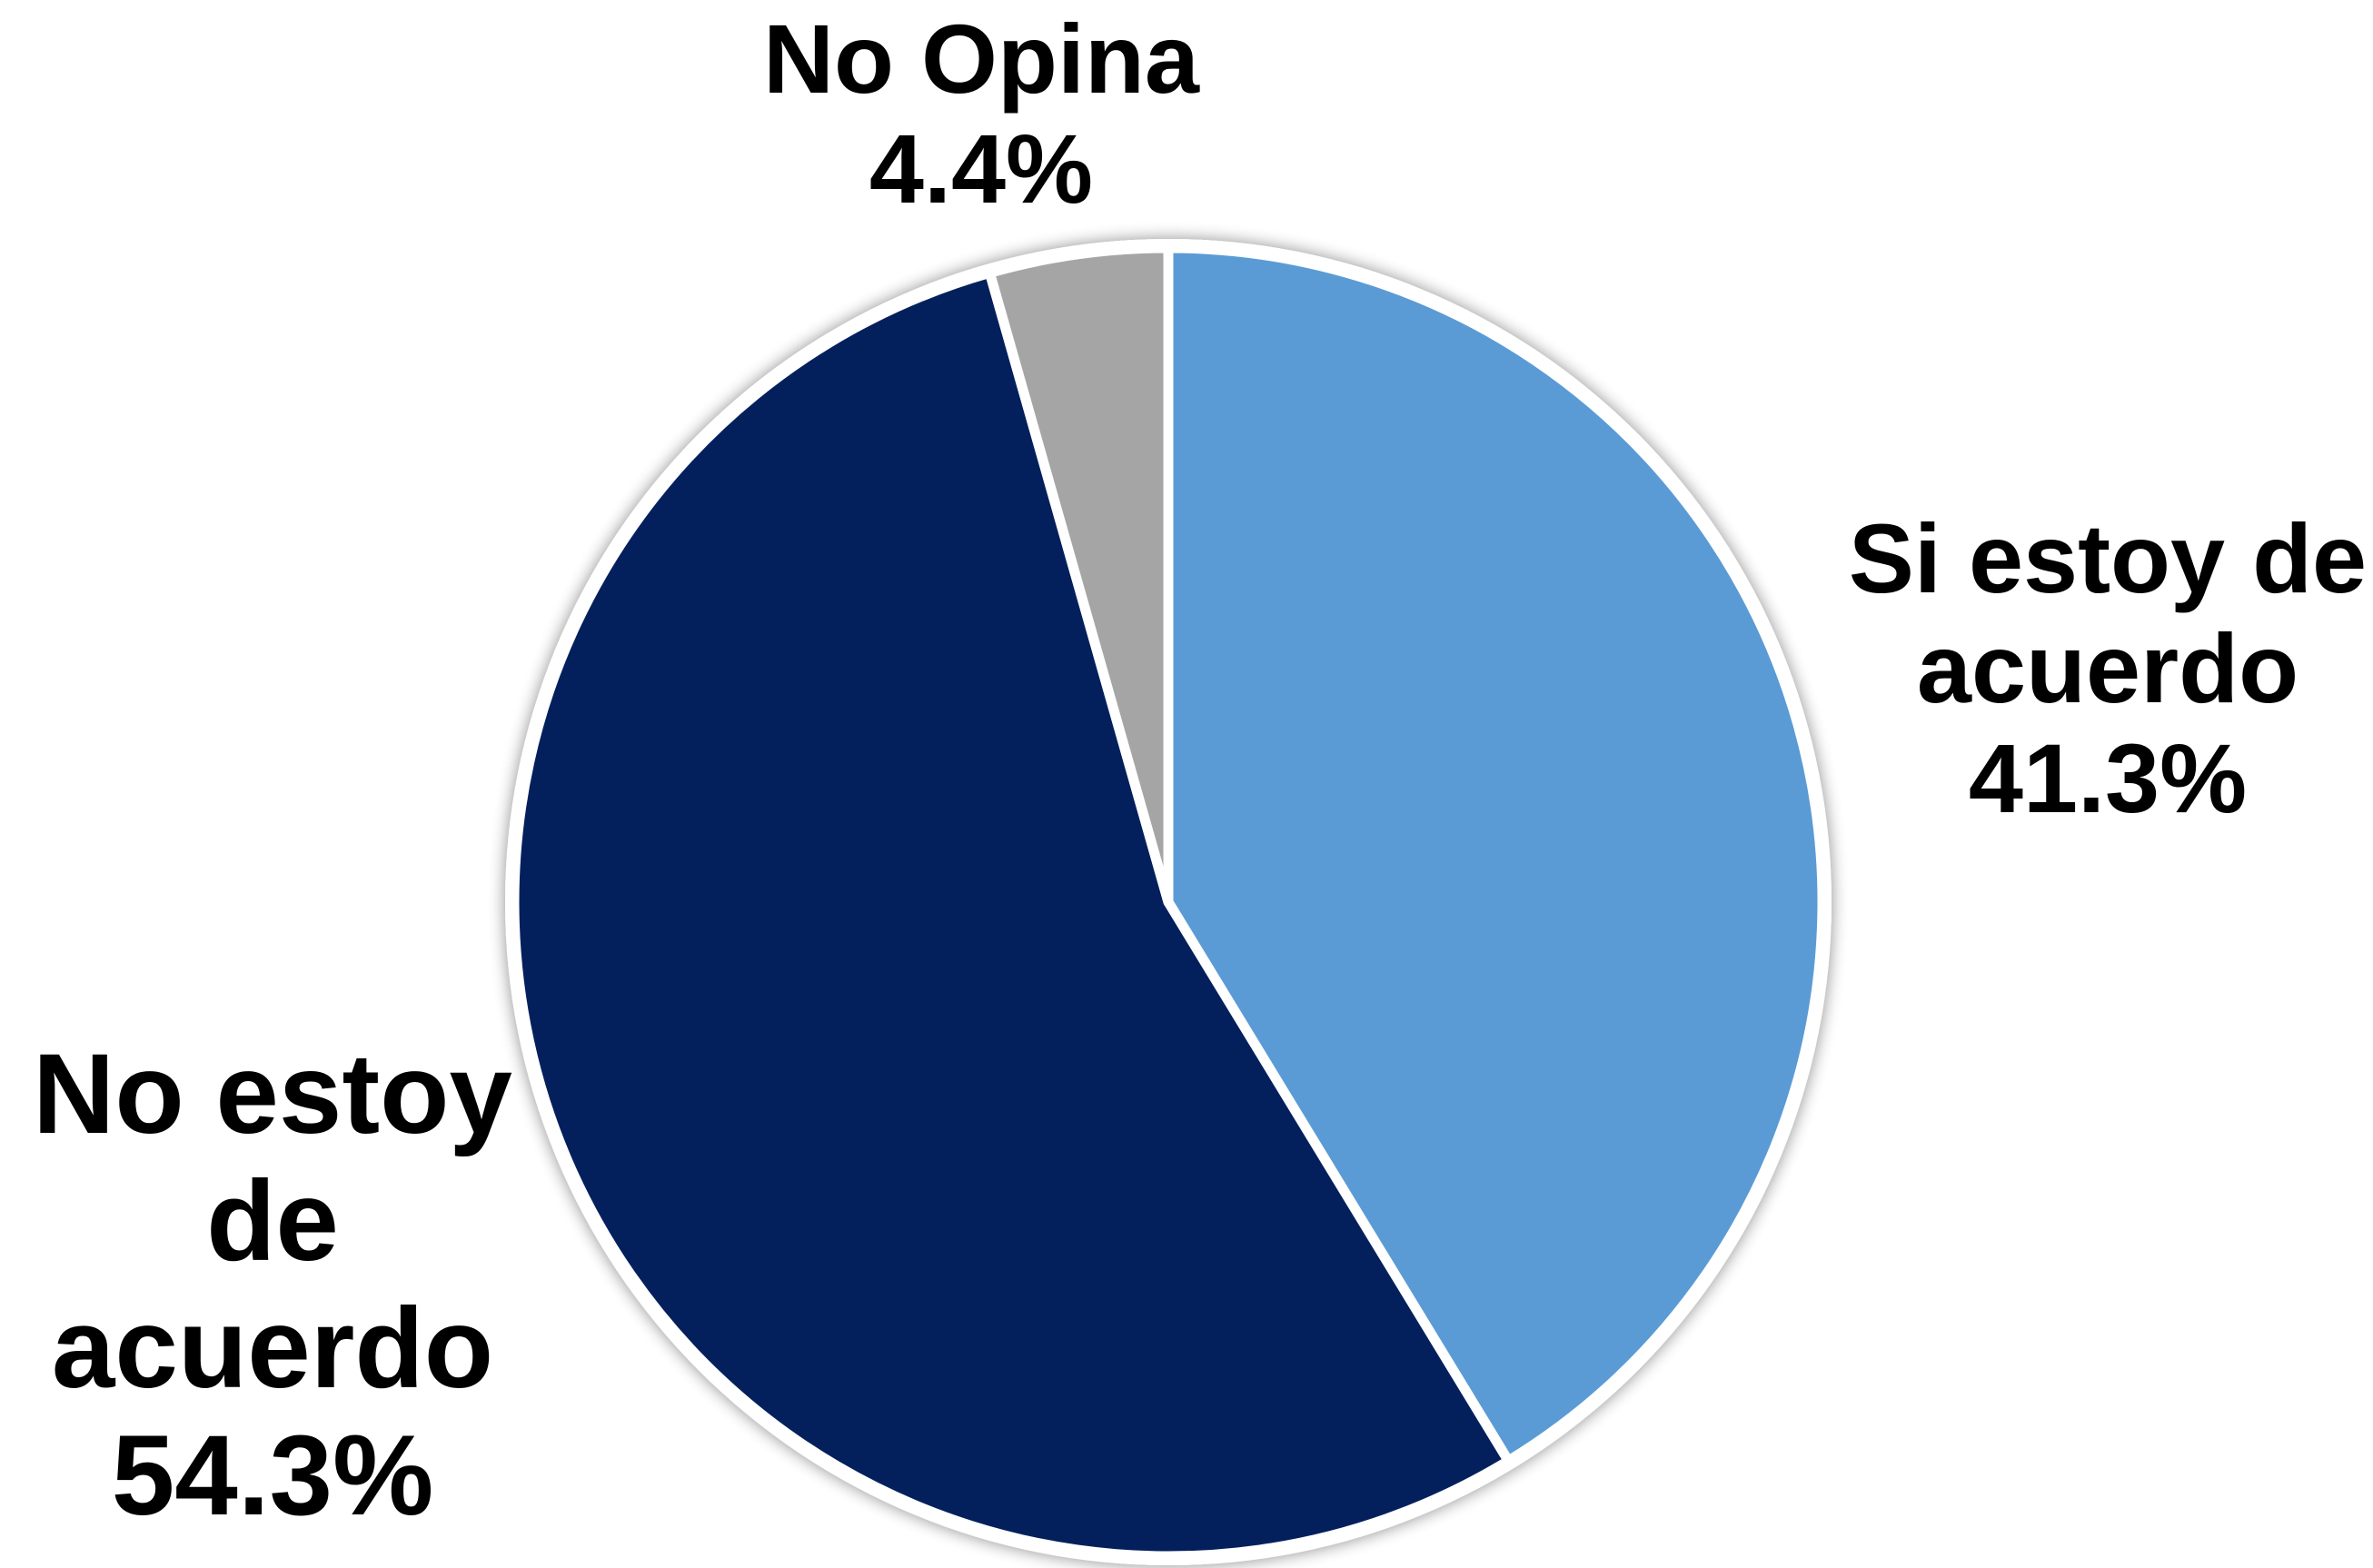 The image size is (2373, 1568). Describe the element at coordinates (272, 1094) in the screenshot. I see `slice-label-line: No estoy` at that location.